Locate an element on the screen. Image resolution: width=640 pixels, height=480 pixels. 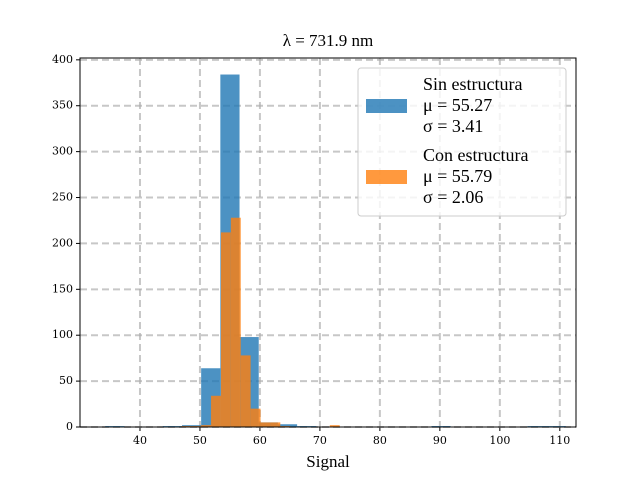
y-tick-label: 300 is located at coordinates (62, 151).